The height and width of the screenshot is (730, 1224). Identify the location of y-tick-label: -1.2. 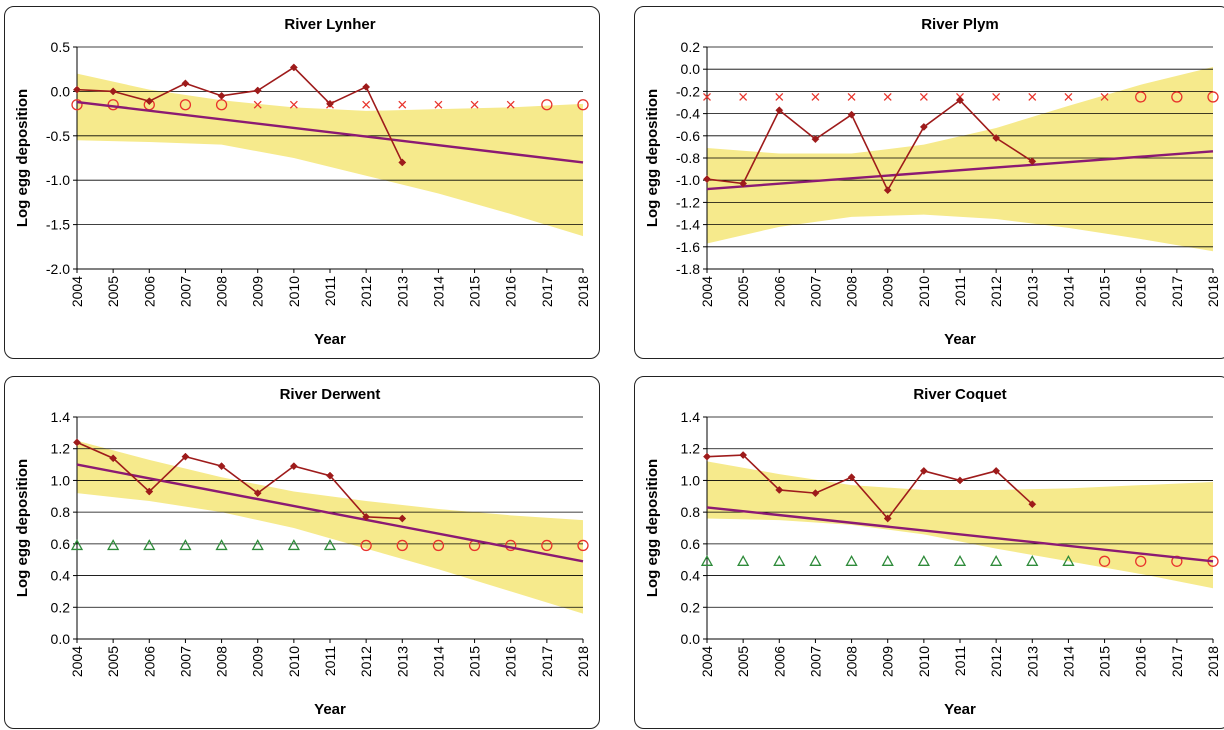
(688, 202).